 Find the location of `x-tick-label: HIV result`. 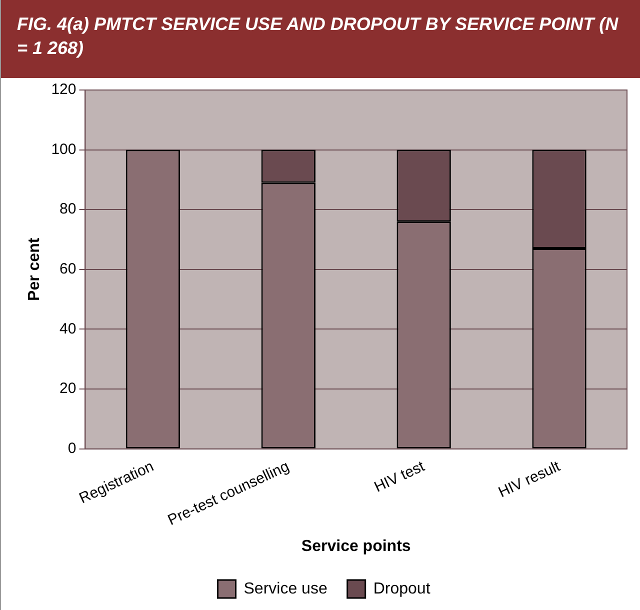

x-tick-label: HIV result is located at coordinates (530, 480).